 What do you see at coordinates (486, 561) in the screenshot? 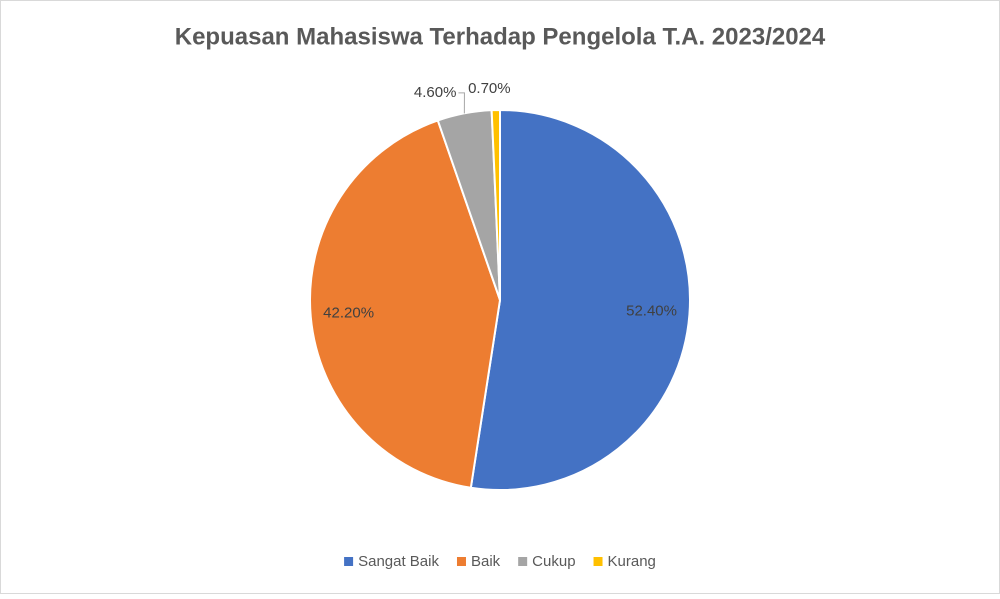
I see `legend-label: Baik` at bounding box center [486, 561].